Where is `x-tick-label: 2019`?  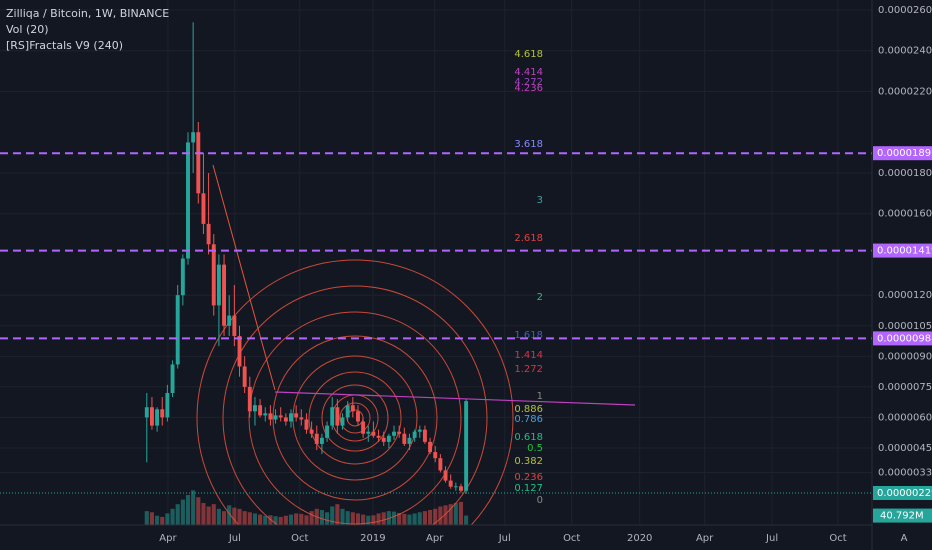
x-tick-label: 2019 is located at coordinates (372, 538).